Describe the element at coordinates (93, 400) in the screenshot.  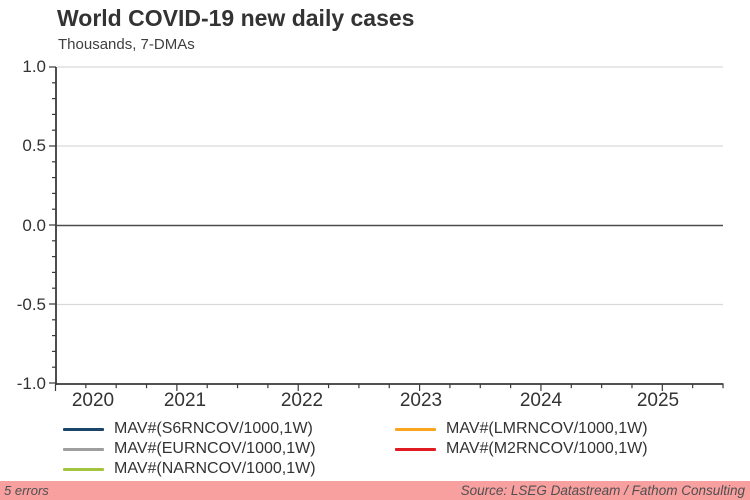
I see `x-axis-tick-label: 2020` at that location.